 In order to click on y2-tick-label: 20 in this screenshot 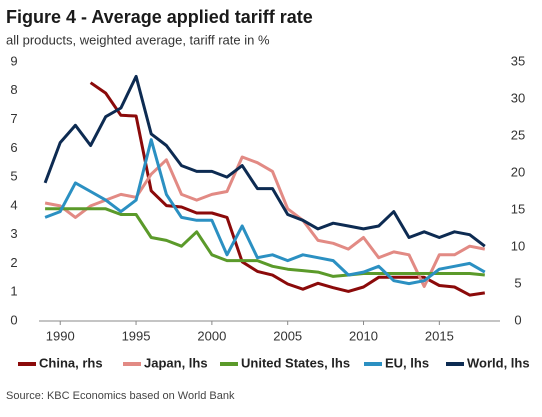, I will do `click(518, 171)`.